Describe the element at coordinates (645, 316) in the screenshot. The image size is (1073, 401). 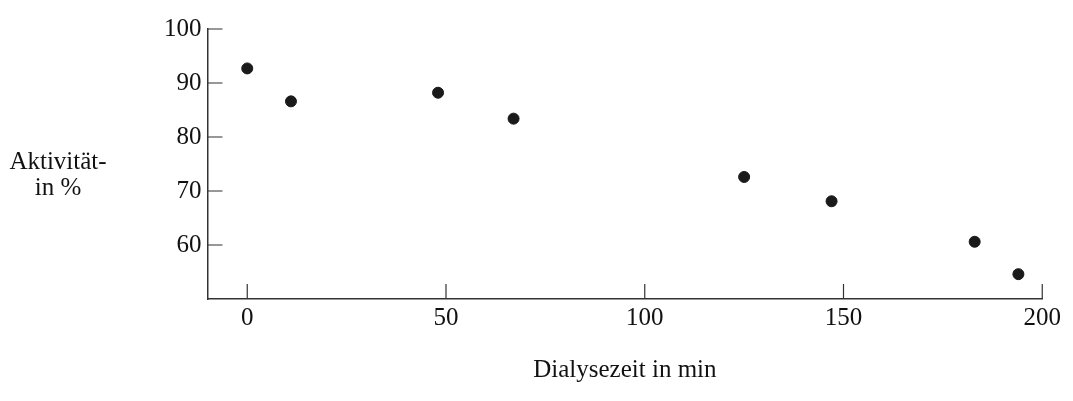
I see `x-tick-label: 100` at that location.